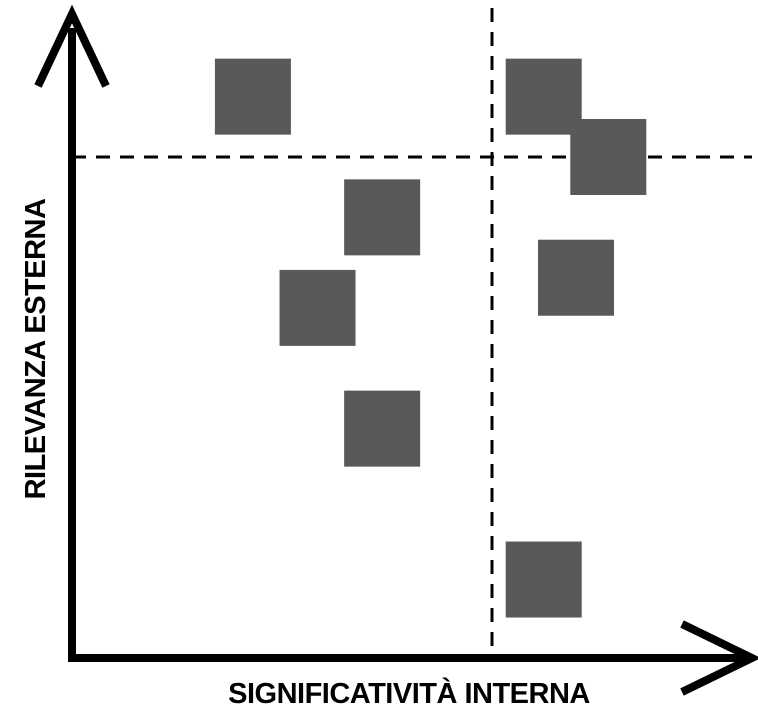 The width and height of the screenshot is (758, 722). Describe the element at coordinates (409, 694) in the screenshot. I see `x-axis-title: SIGNIFICATIVITÀ INTERNA` at that location.